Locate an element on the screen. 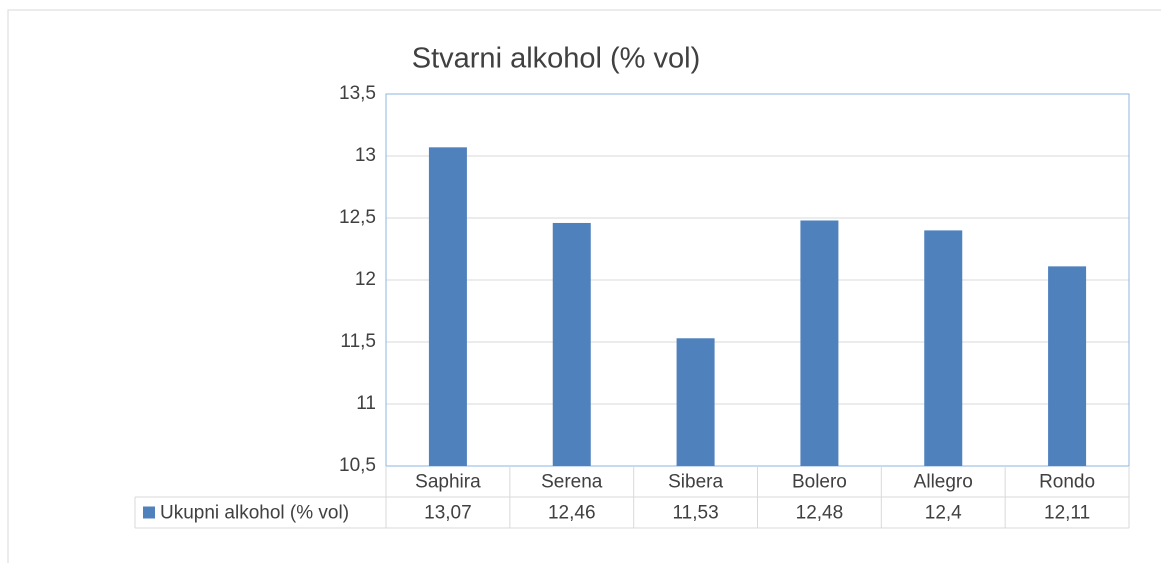 Image resolution: width=1161 pixels, height=563 pixels. chart-title: Stvarni alkohol (% vol) is located at coordinates (556, 59).